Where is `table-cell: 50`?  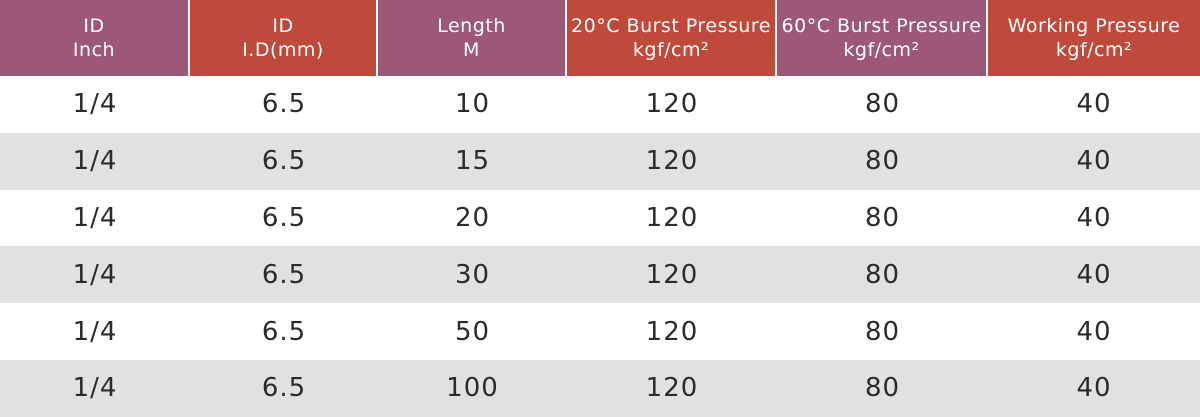
table-cell: 50 is located at coordinates (472, 331).